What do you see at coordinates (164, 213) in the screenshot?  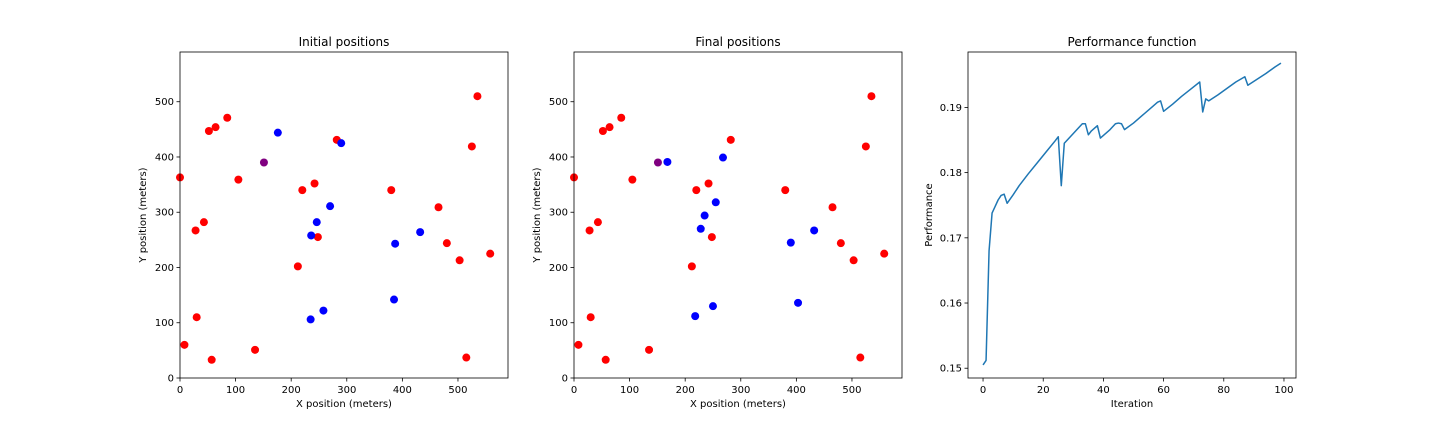 I see `y-tick-label: 300` at bounding box center [164, 213].